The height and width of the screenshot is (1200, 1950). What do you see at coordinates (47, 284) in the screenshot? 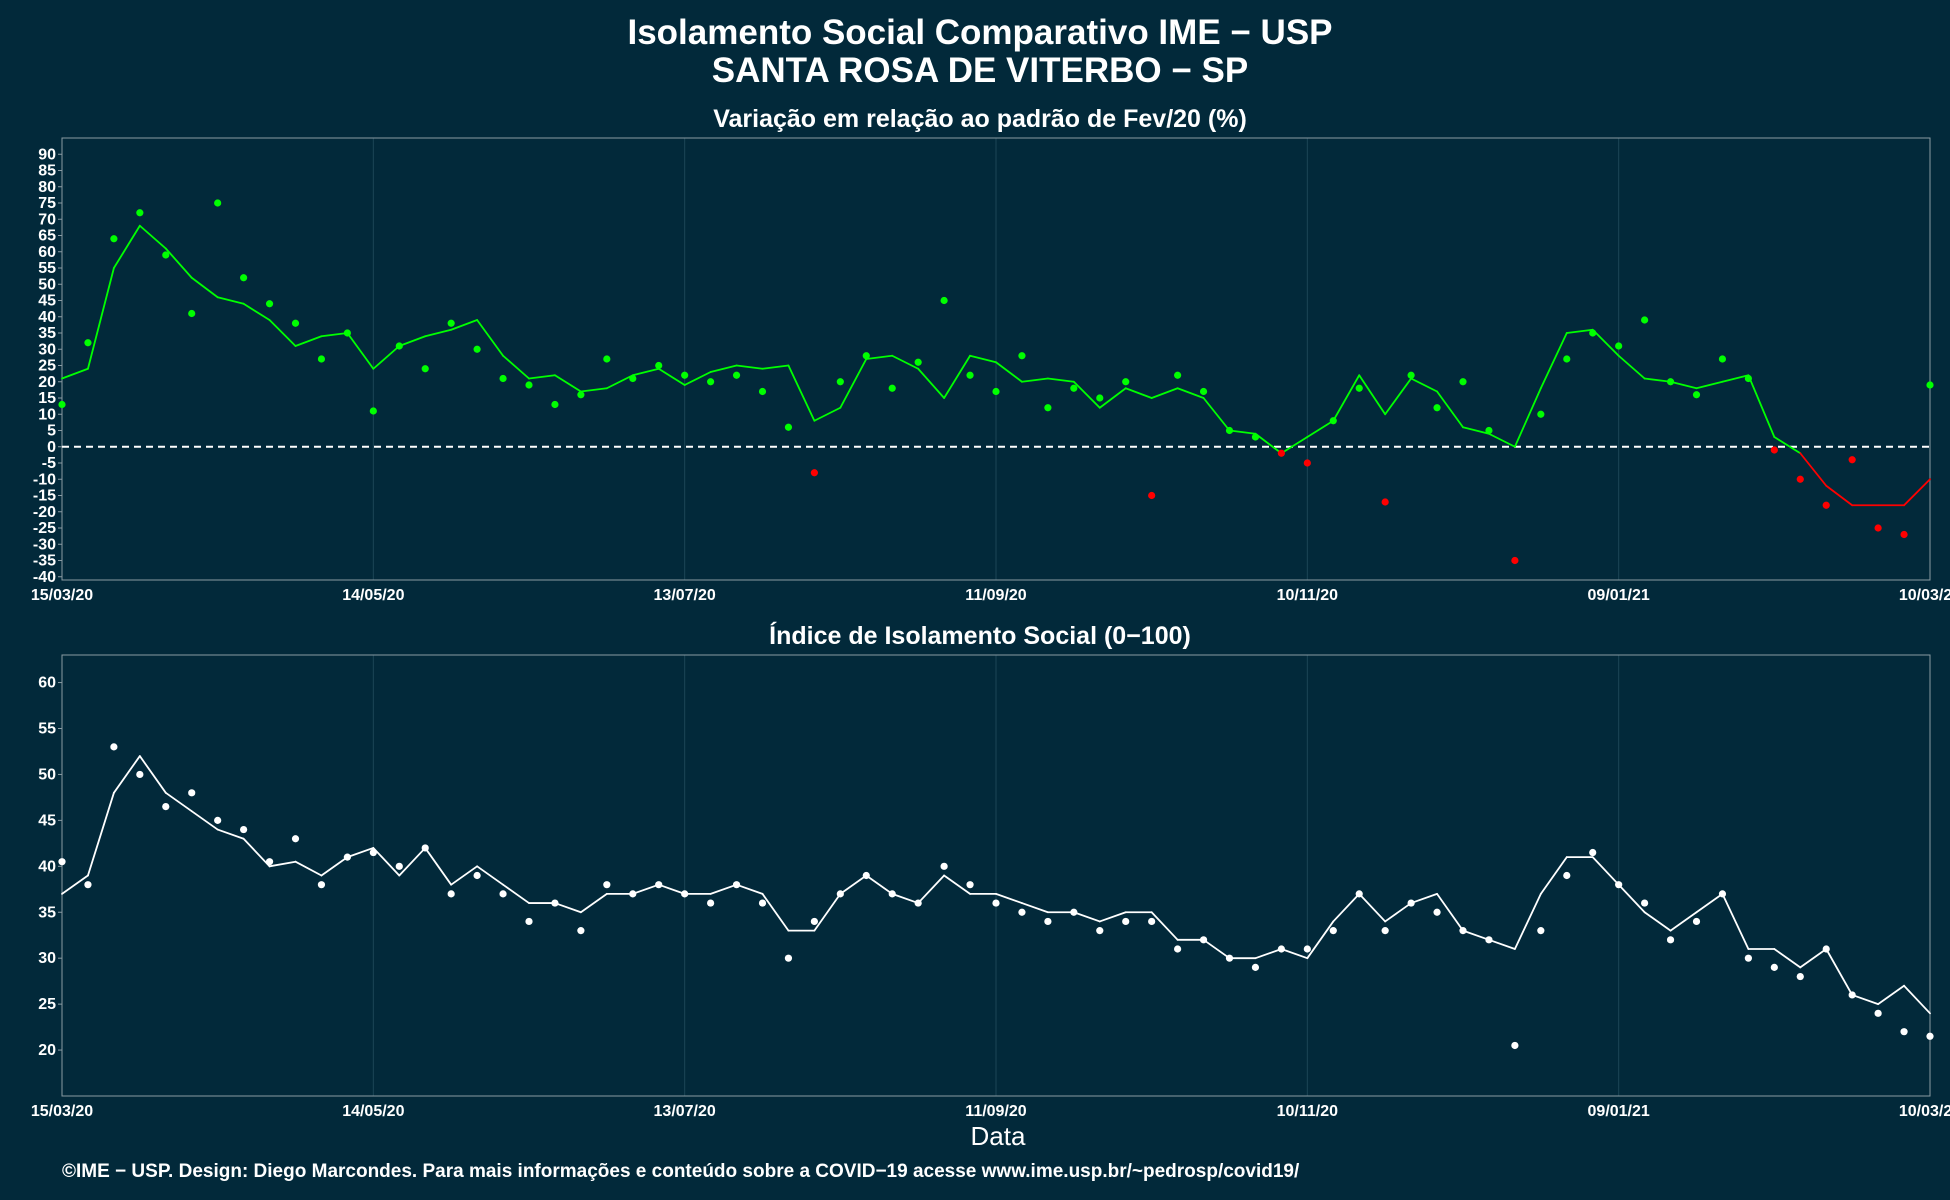
I see `y-tick-label: 50` at bounding box center [47, 284].